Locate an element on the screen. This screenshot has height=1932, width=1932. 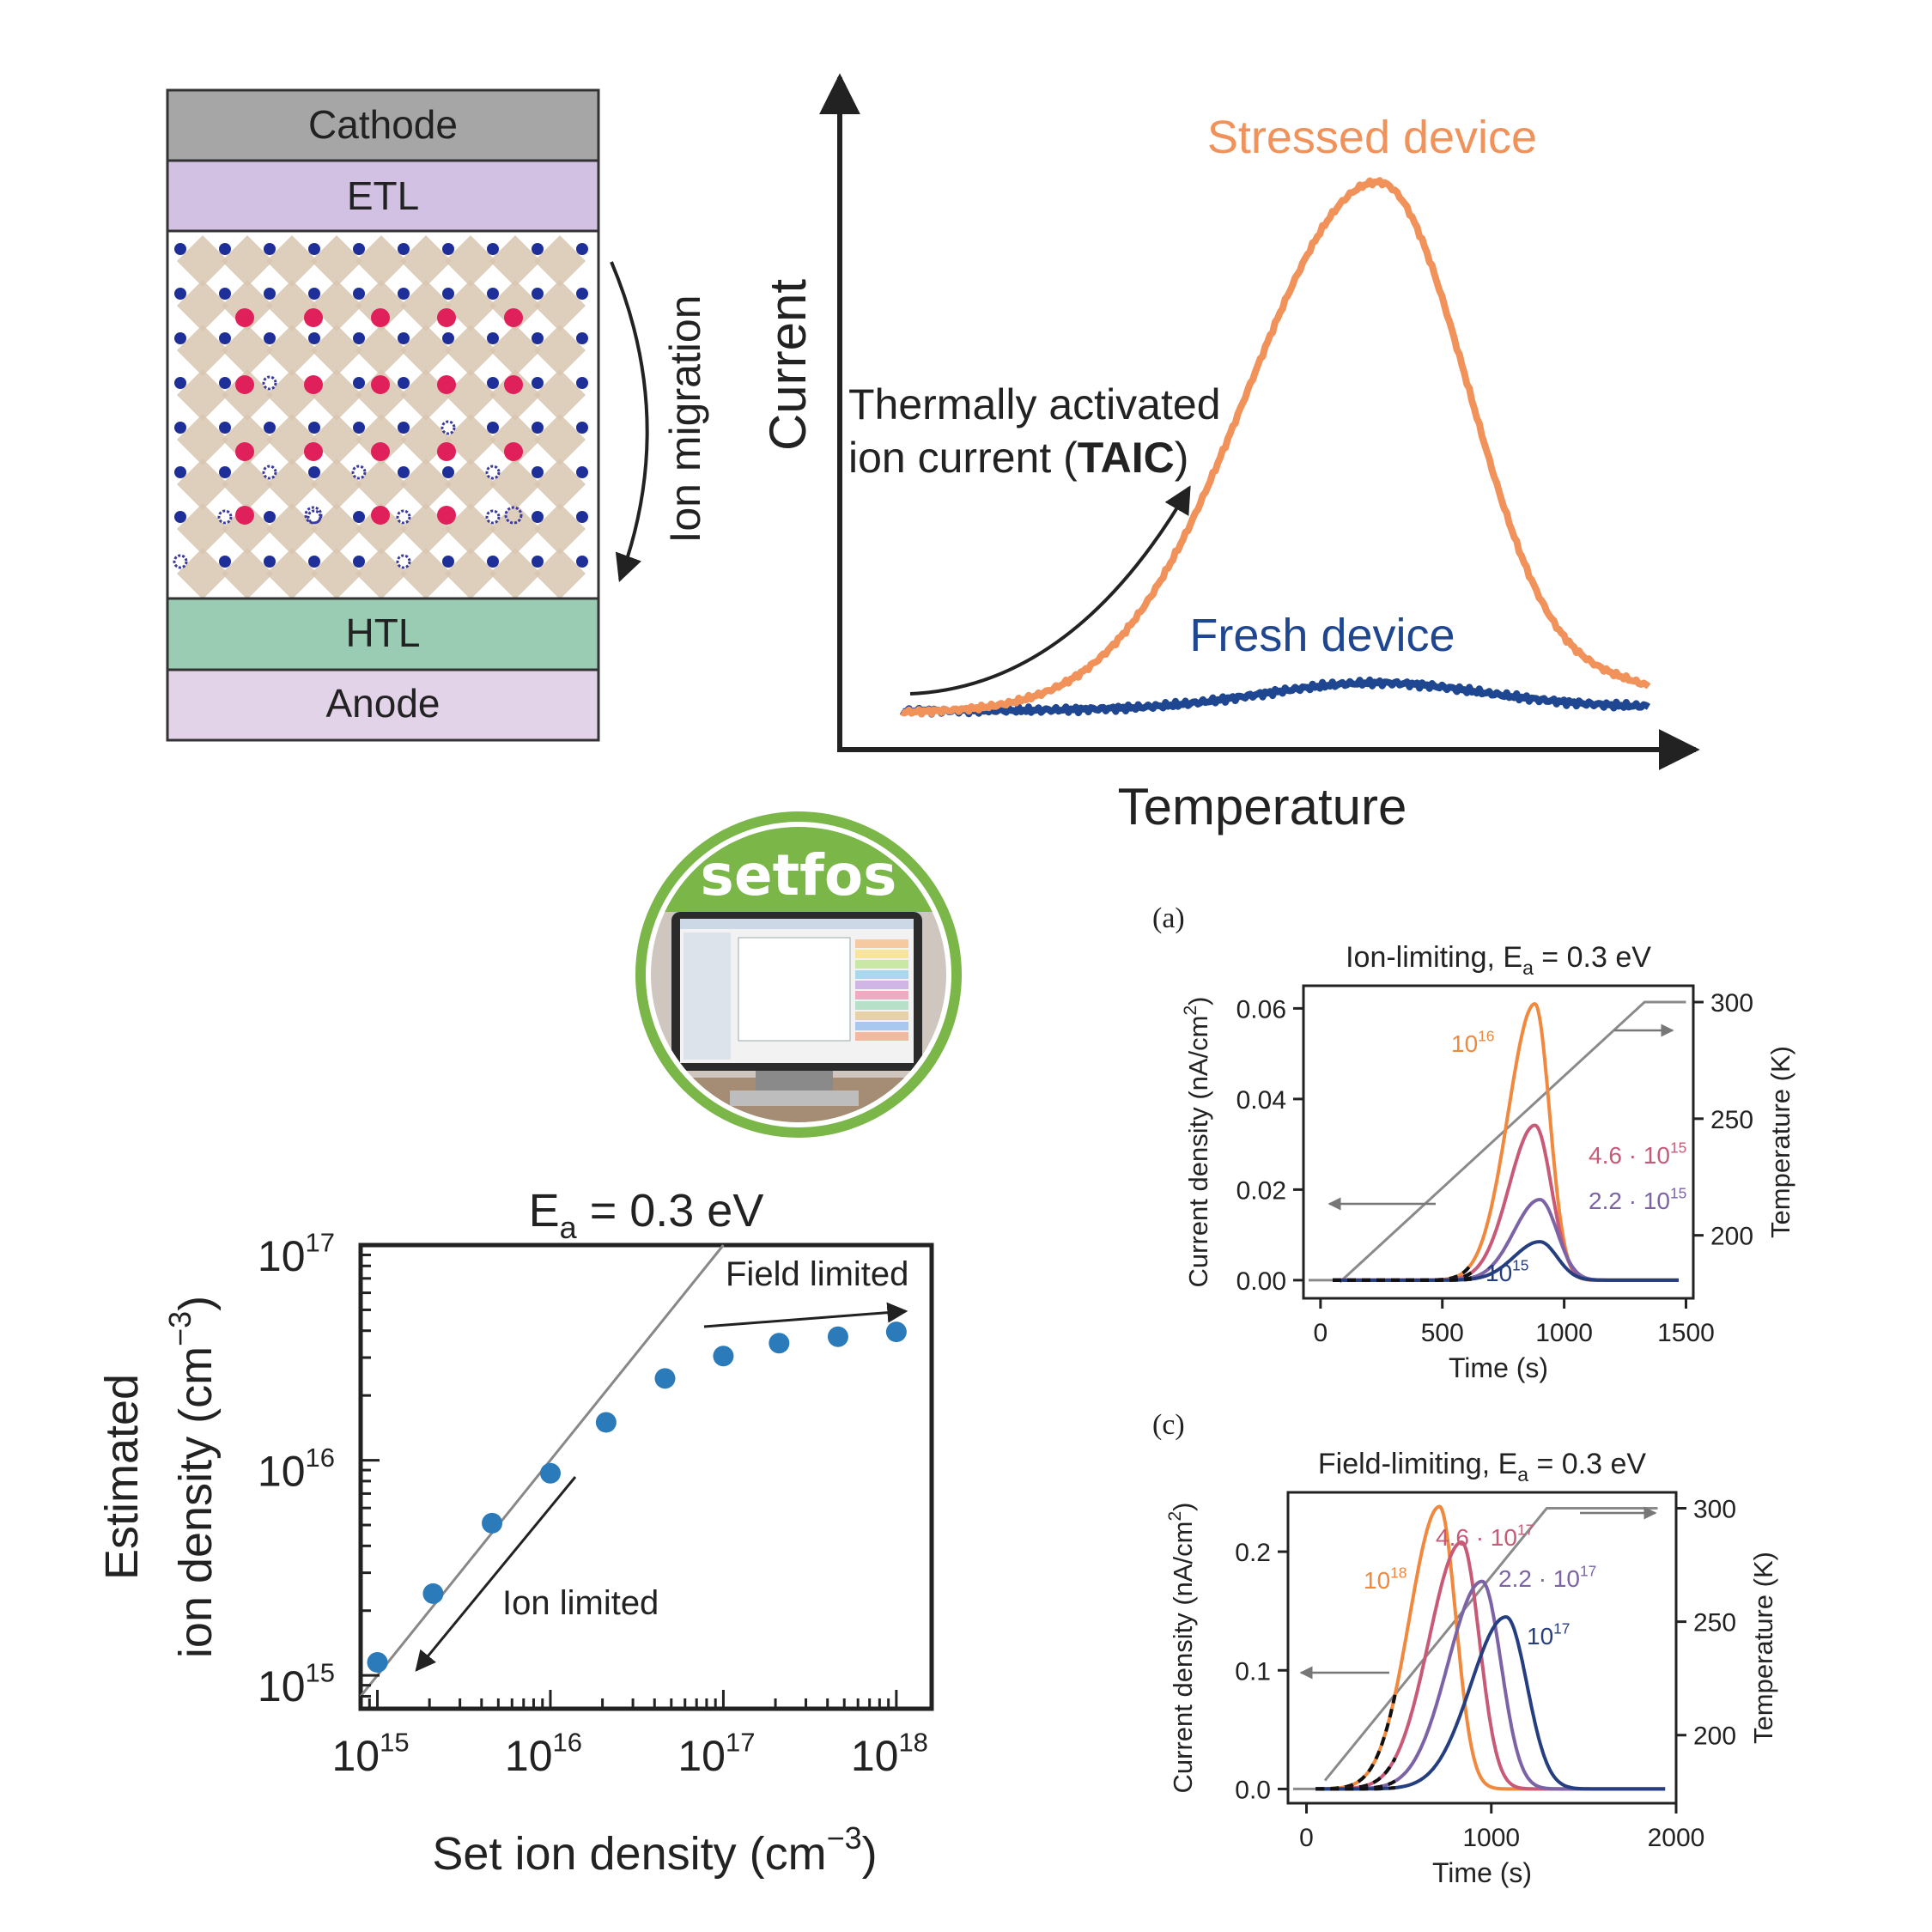
series-label-base: 10 is located at coordinates (1377, 1580).